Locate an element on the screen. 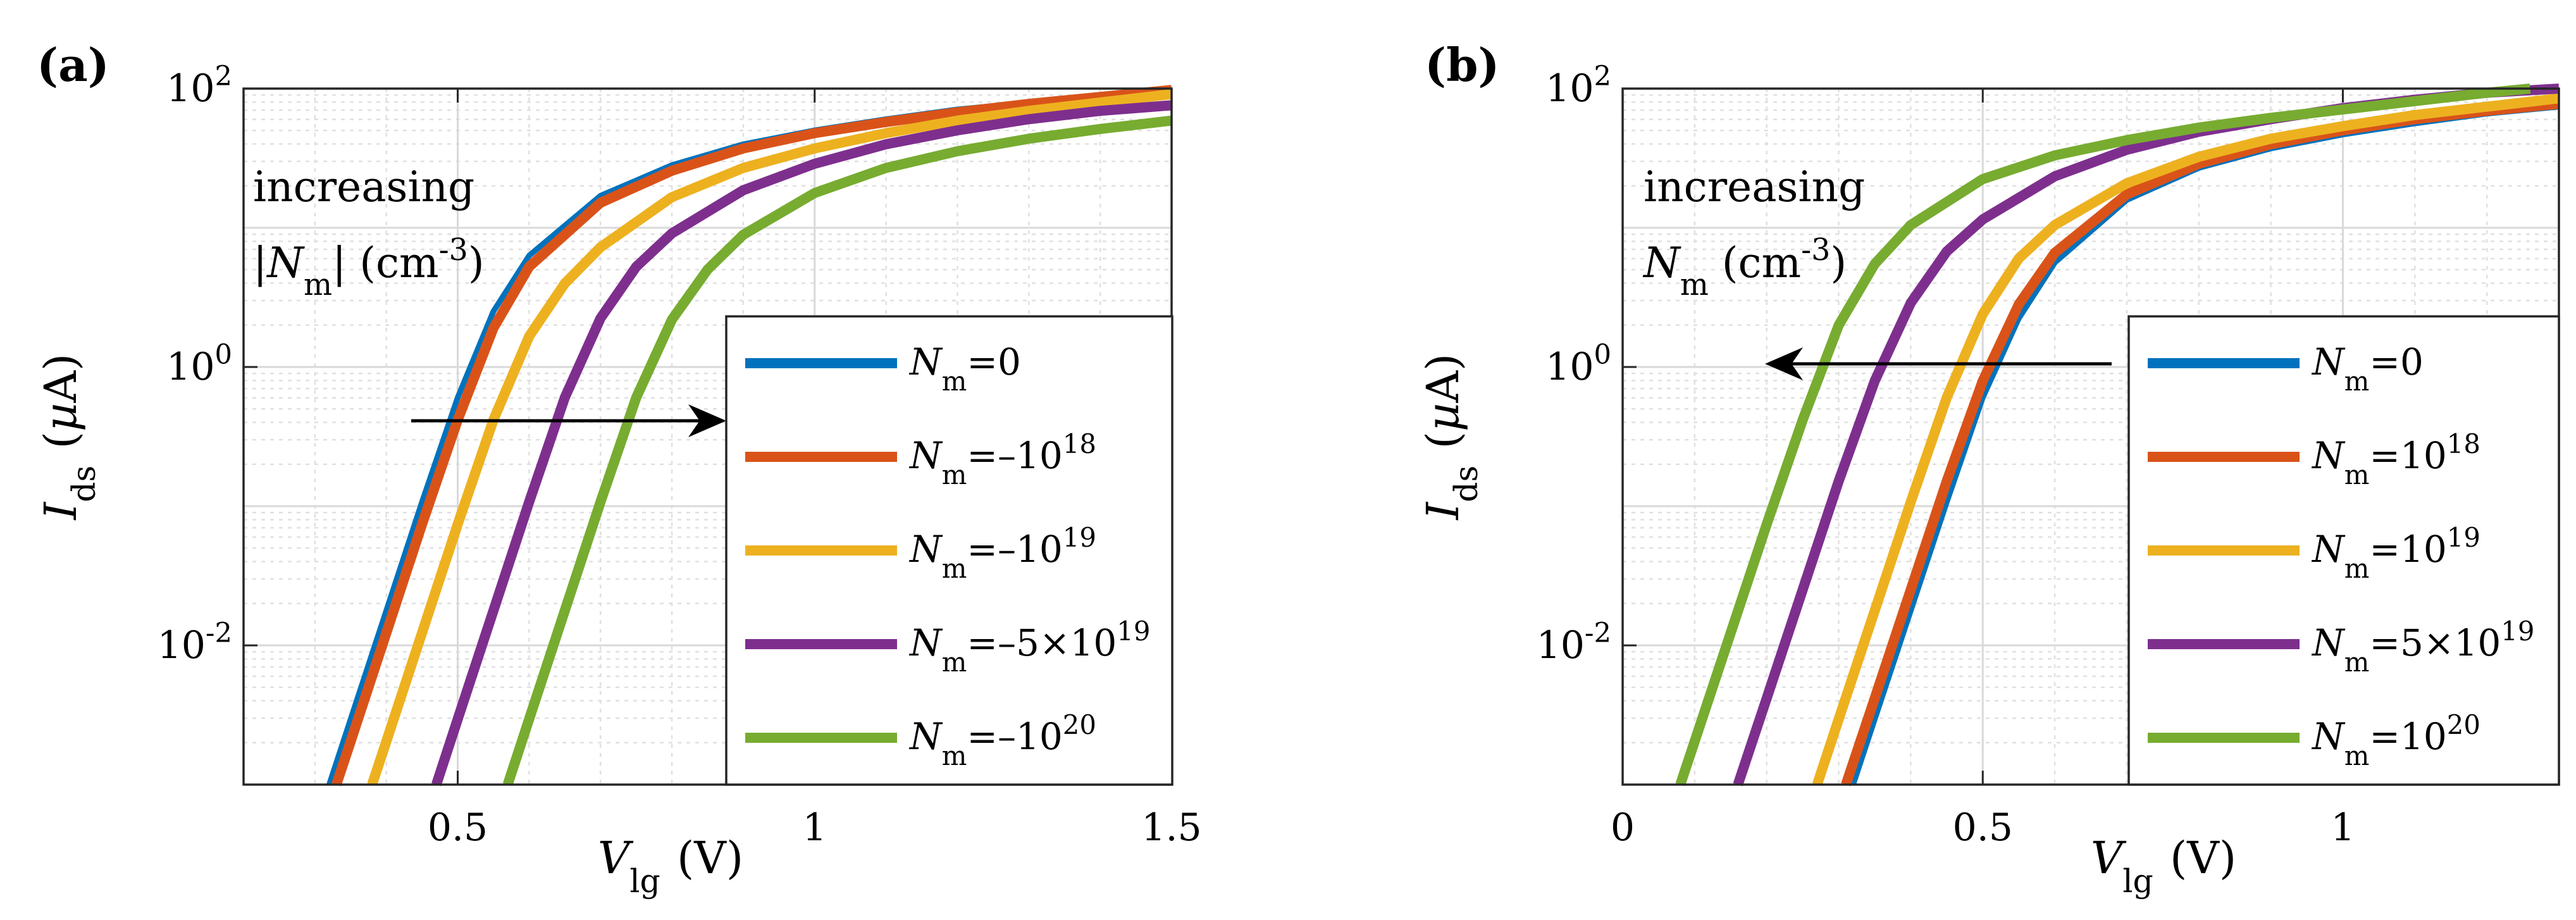  legend-label: Nm=1020 is located at coordinates (2395, 740).